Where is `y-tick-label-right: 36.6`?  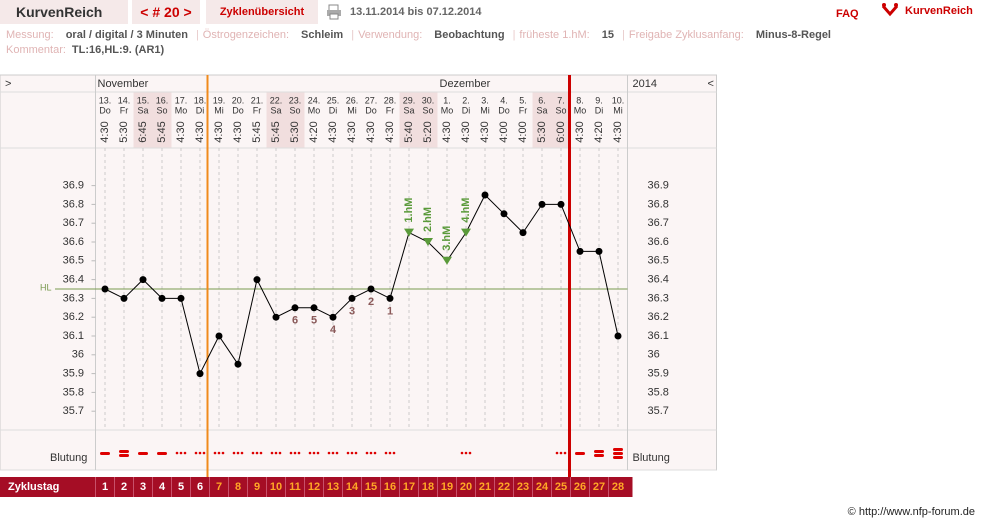 y-tick-label-right: 36.6 is located at coordinates (658, 242).